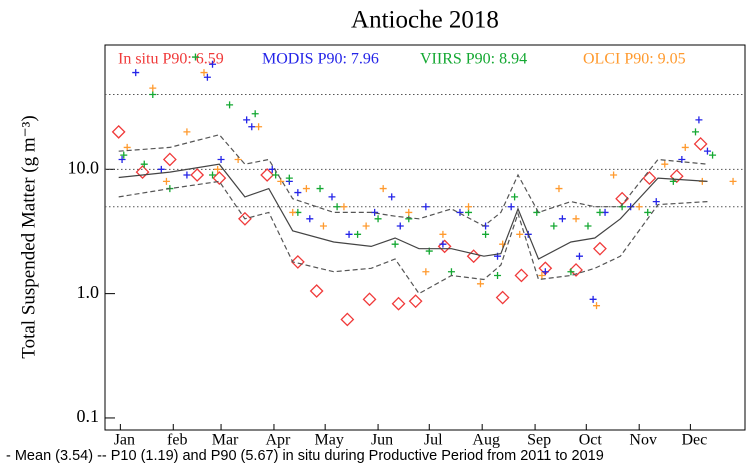 The height and width of the screenshot is (470, 753). What do you see at coordinates (486, 440) in the screenshot?
I see `x-tick-label: Aug` at bounding box center [486, 440].